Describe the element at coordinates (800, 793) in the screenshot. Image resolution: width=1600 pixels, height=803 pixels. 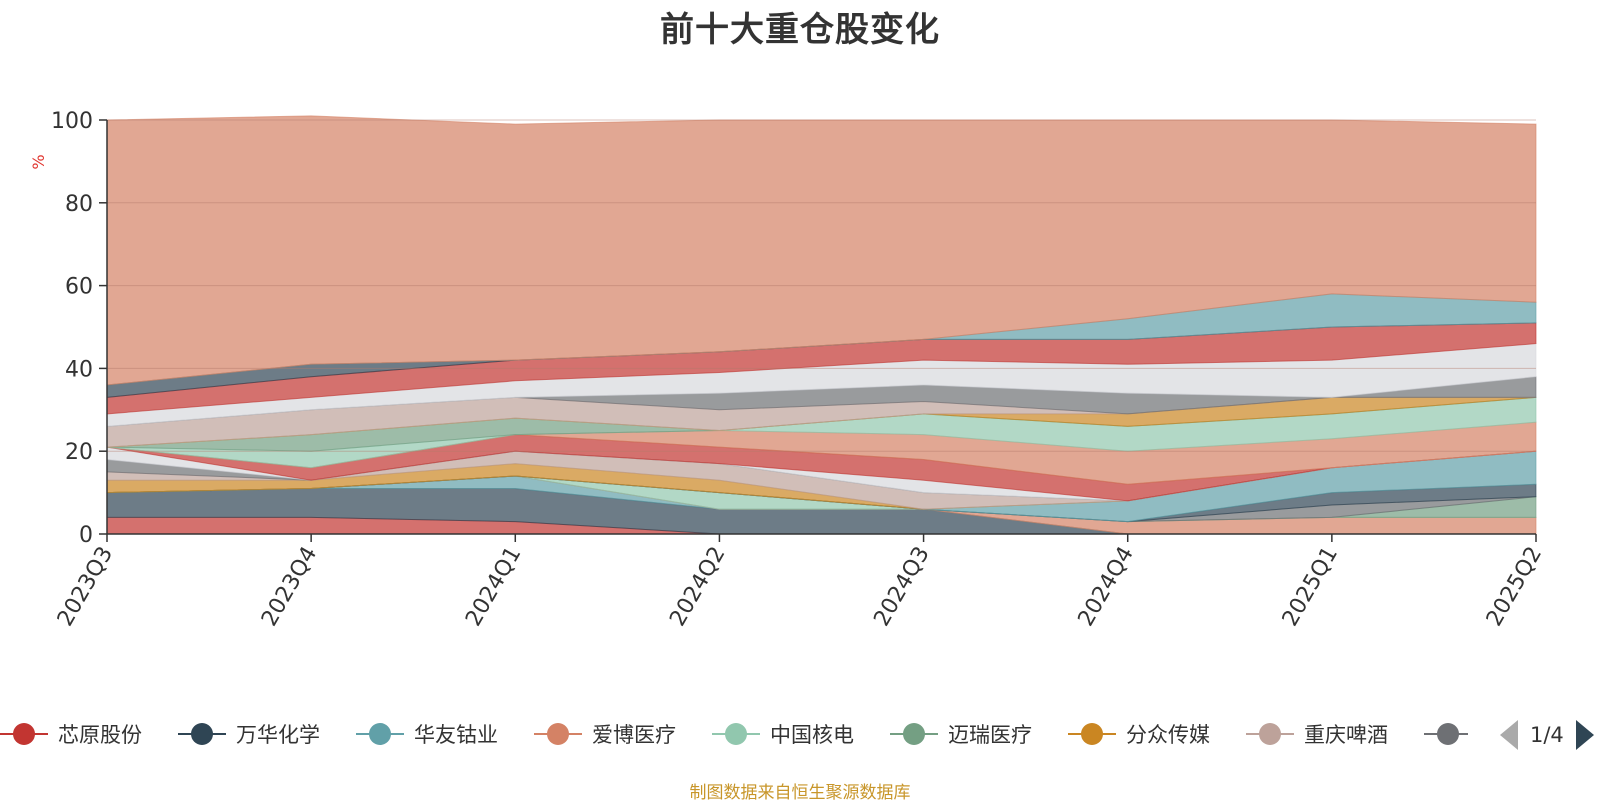
I see `source-note: 制图数据来自恒生聚源数据库` at that location.